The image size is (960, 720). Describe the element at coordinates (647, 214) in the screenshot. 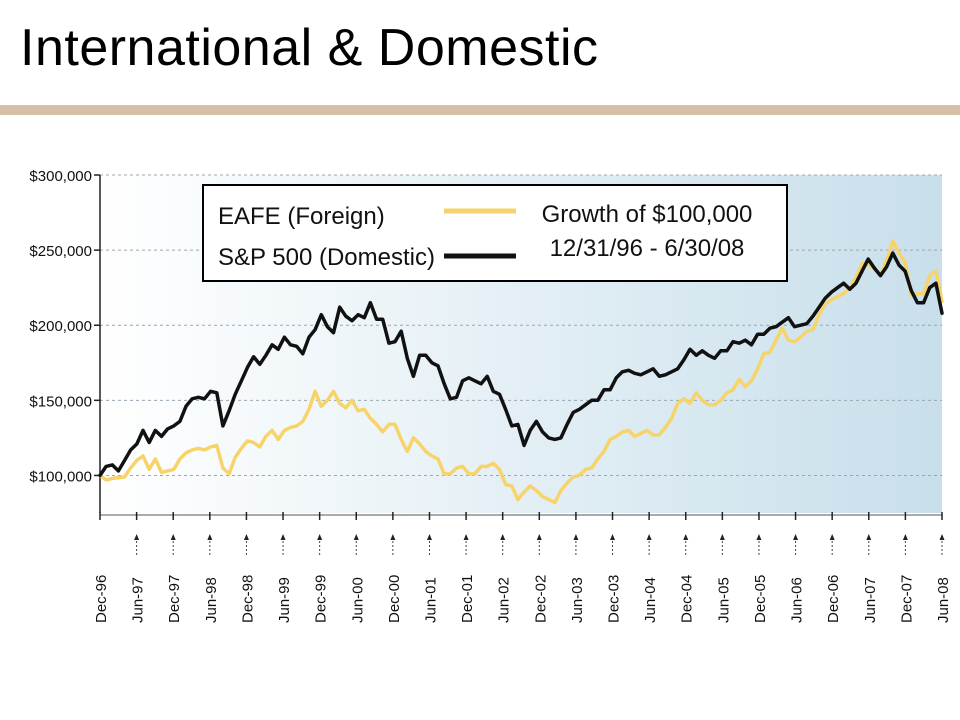

I see `chart-title: Growth of $100,000` at that location.